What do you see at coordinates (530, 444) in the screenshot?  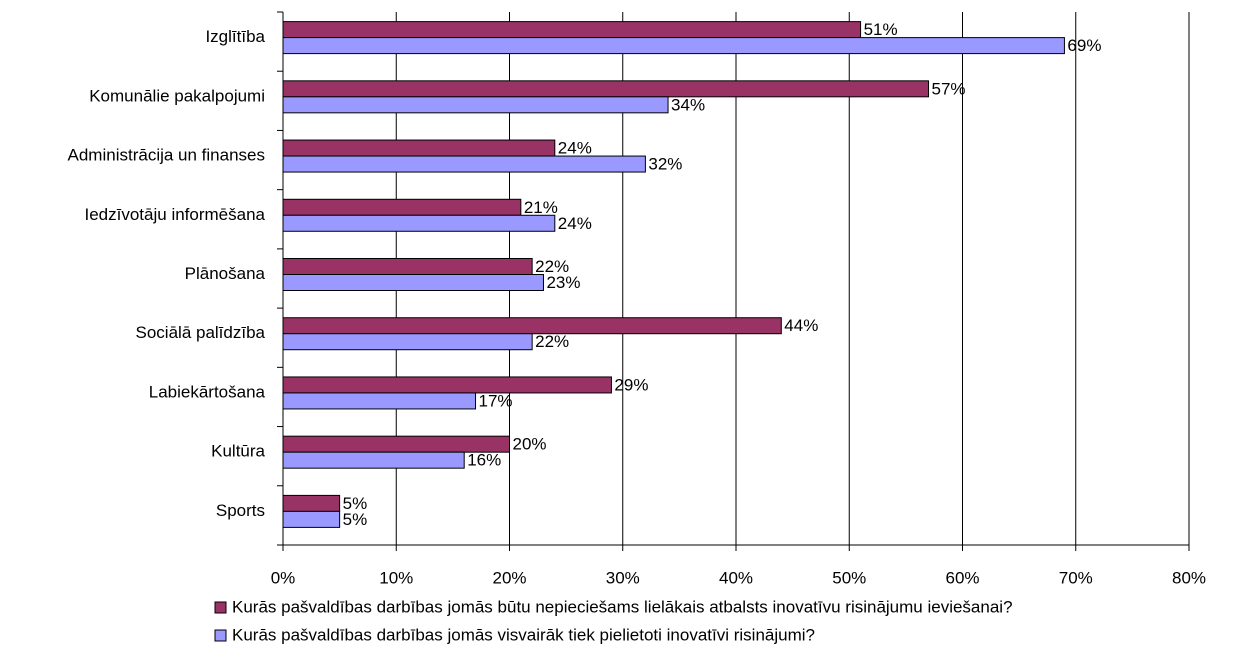 I see `value-label: 20%` at bounding box center [530, 444].